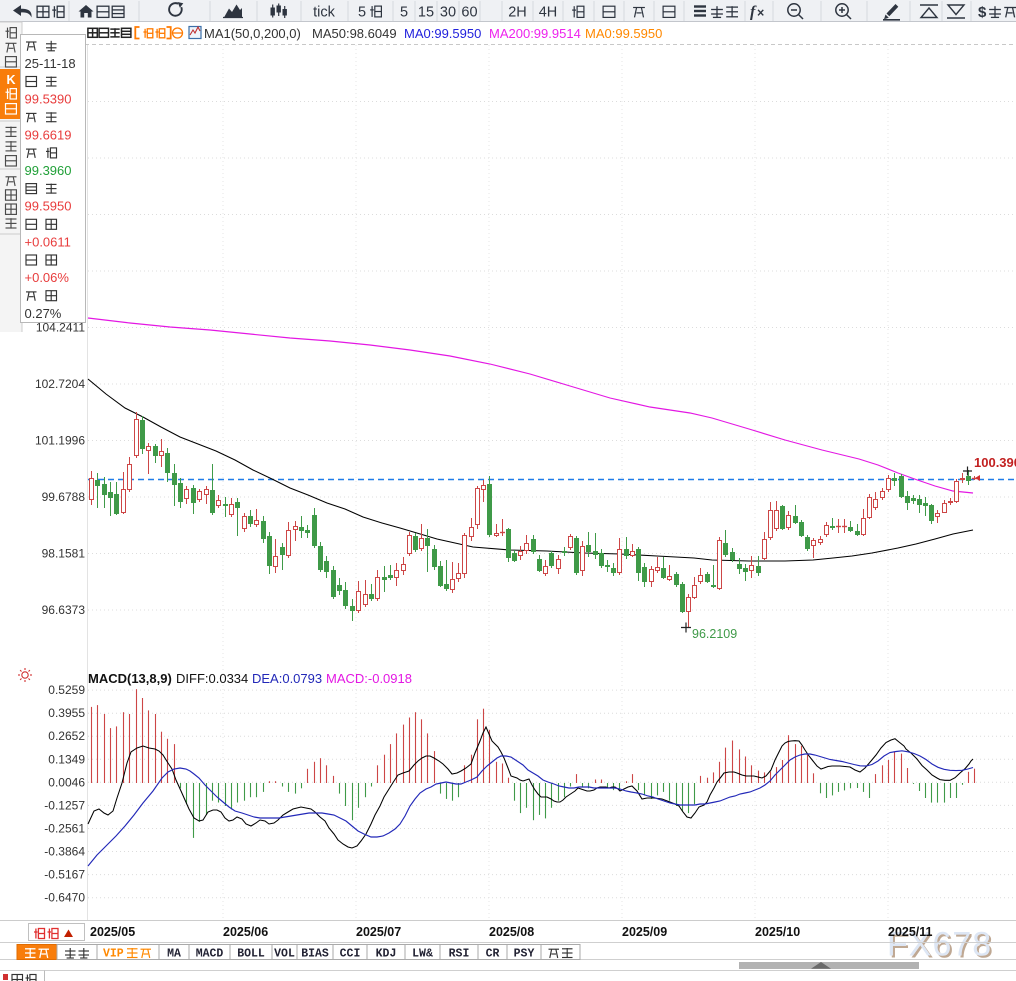  What do you see at coordinates (535, 33) in the screenshot?
I see `svg-text: MA200:99.9514` at bounding box center [535, 33].